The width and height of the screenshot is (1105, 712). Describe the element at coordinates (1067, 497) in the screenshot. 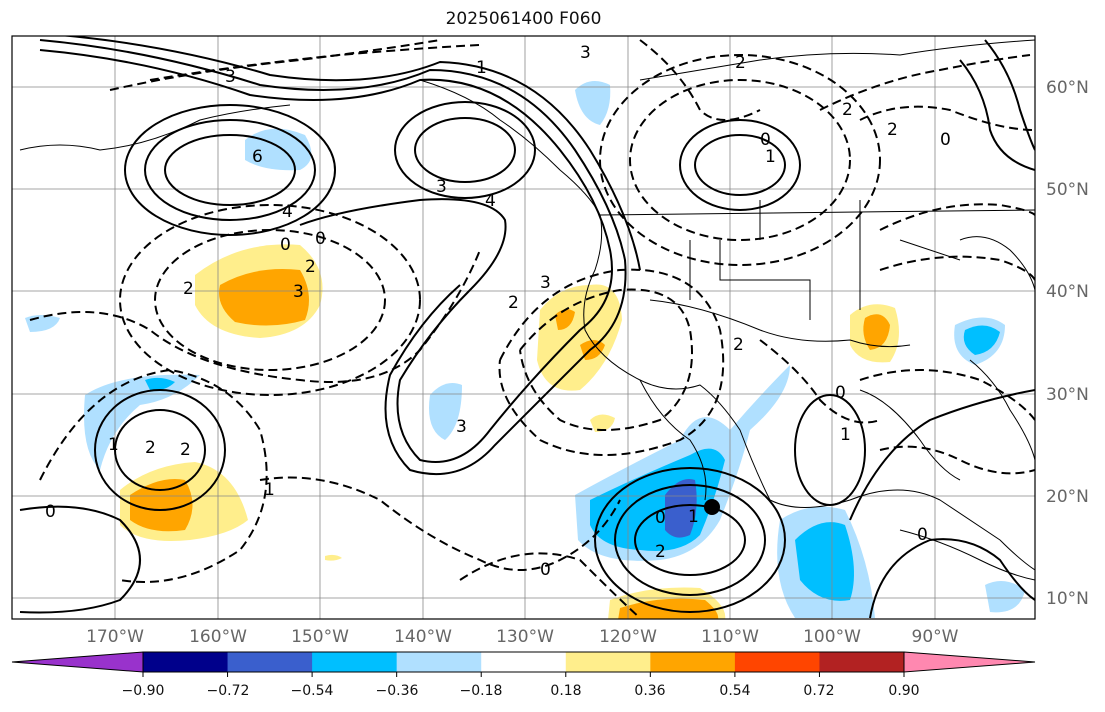

I see `lat-label: 20°N` at that location.